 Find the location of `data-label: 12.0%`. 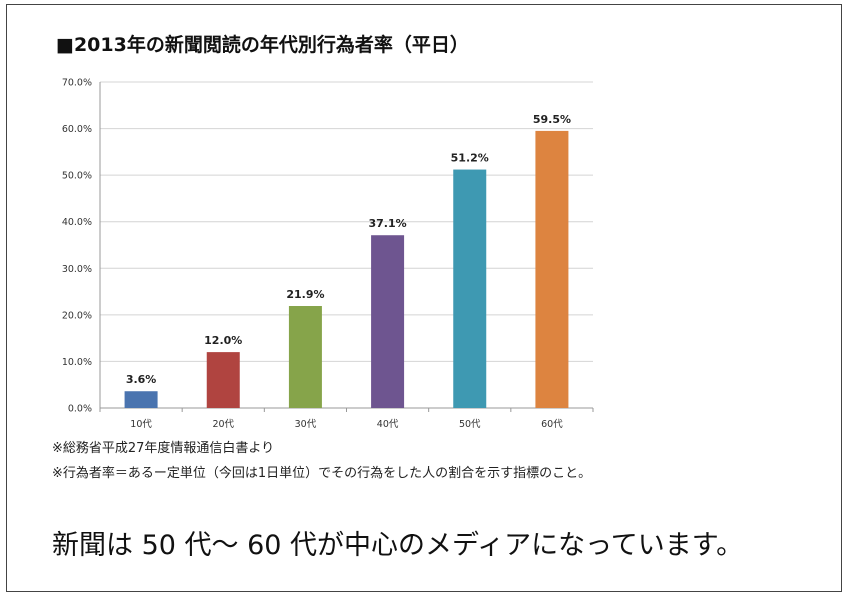

data-label: 12.0% is located at coordinates (223, 340).